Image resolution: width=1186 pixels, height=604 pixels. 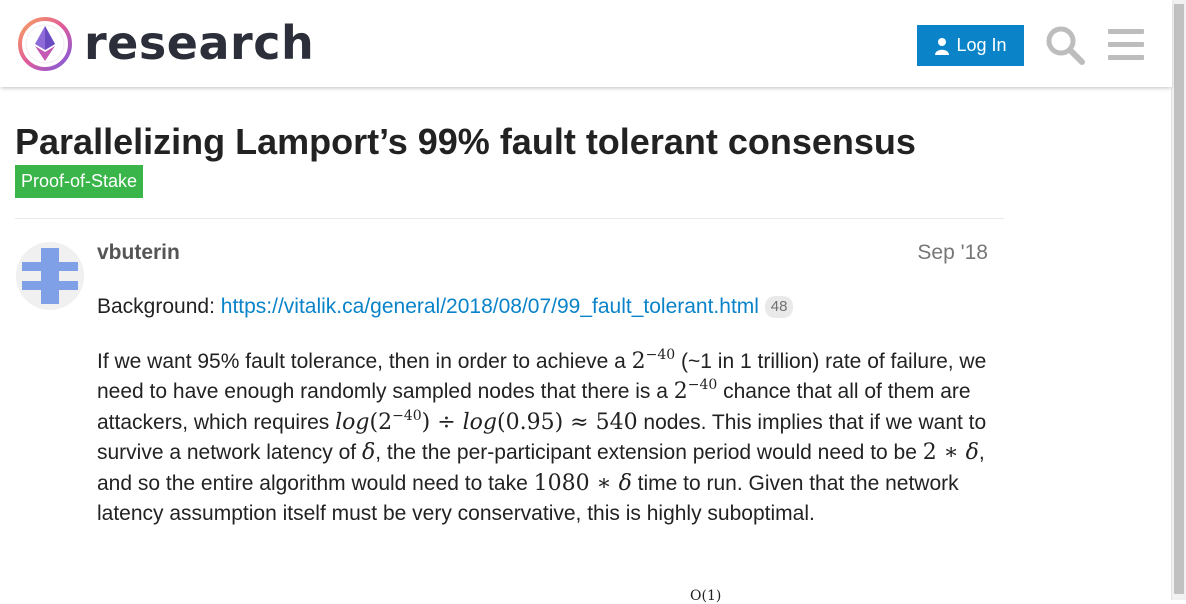 I want to click on math-part: 1080 ∗, so click(x=576, y=483).